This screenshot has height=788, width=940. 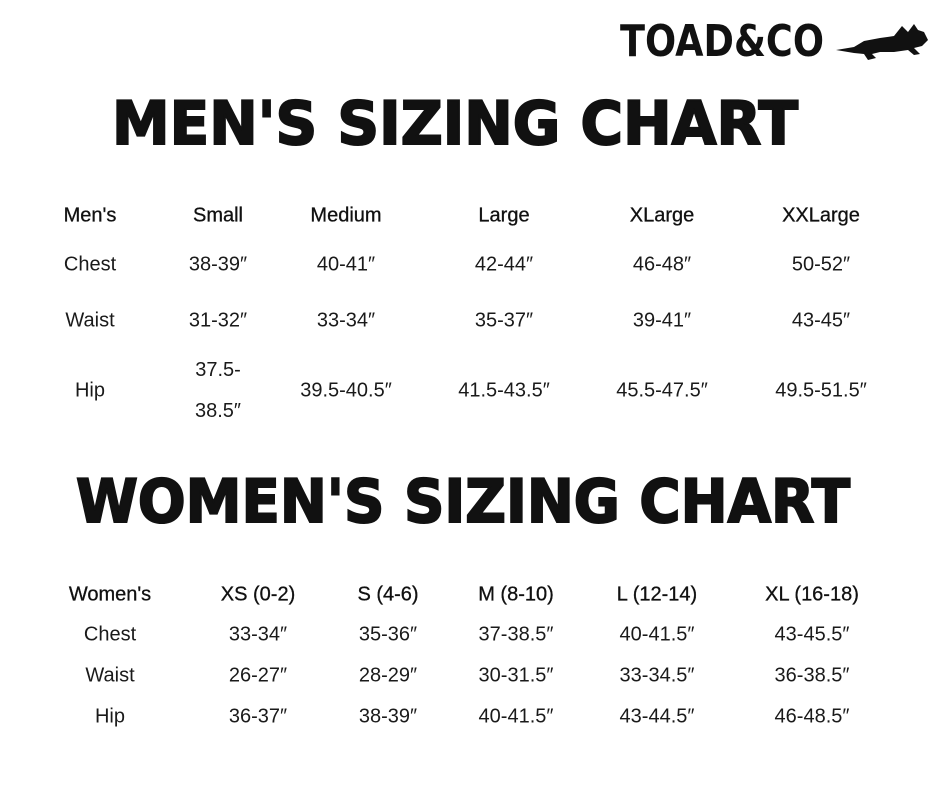 I want to click on size-value: 45.5-47.5″, so click(x=662, y=390).